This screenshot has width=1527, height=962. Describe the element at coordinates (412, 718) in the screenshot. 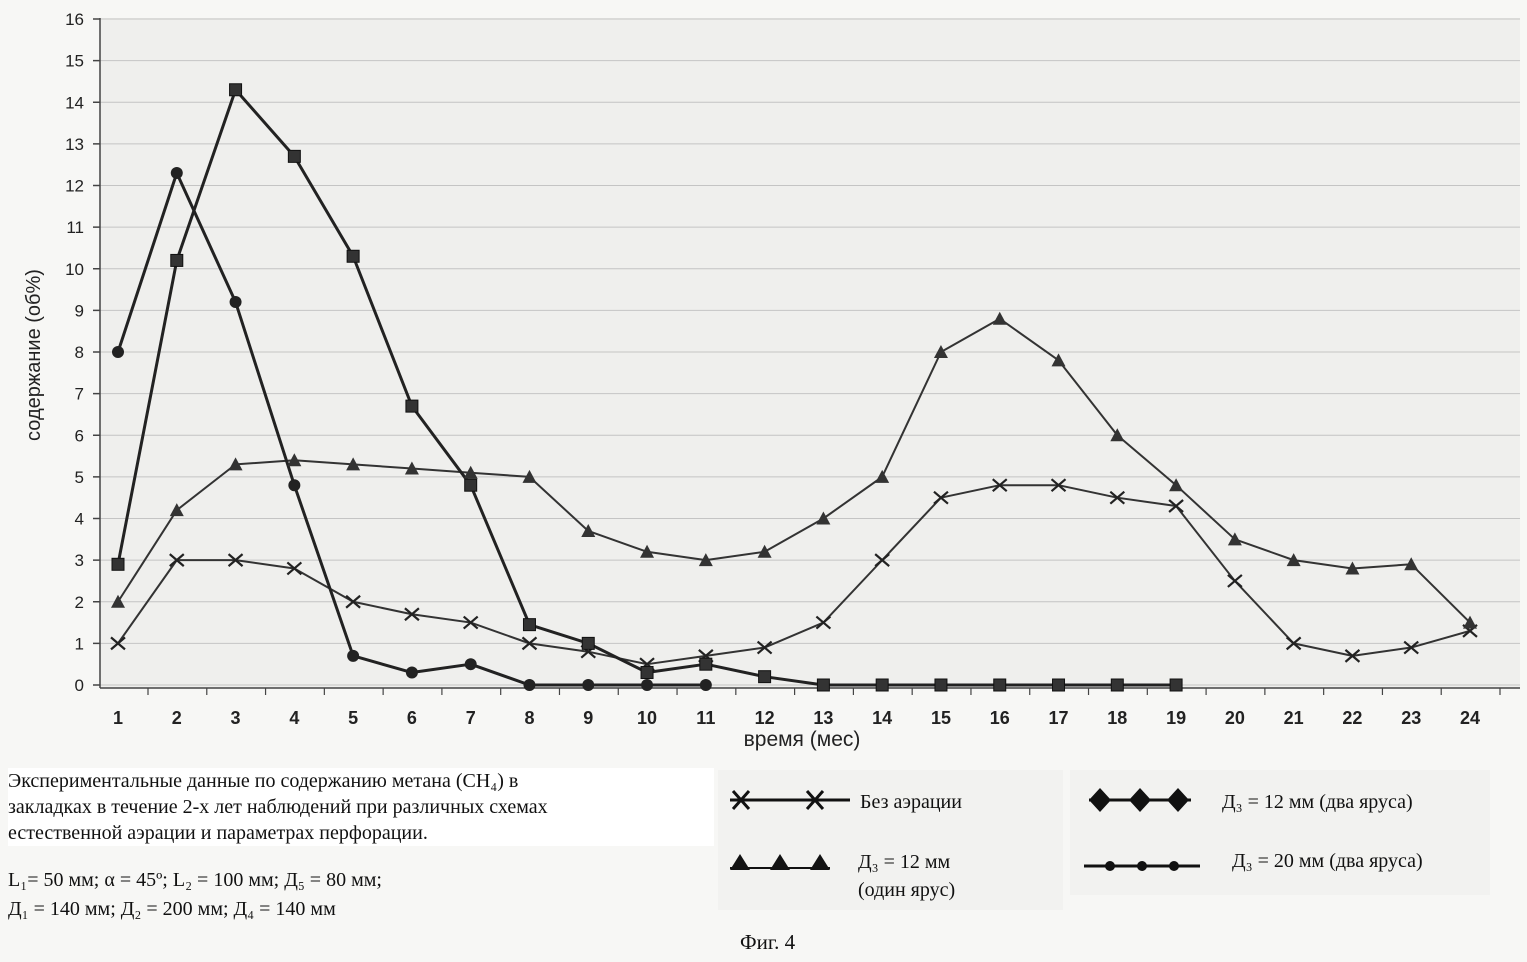

I see `x-tick-label: 6` at that location.